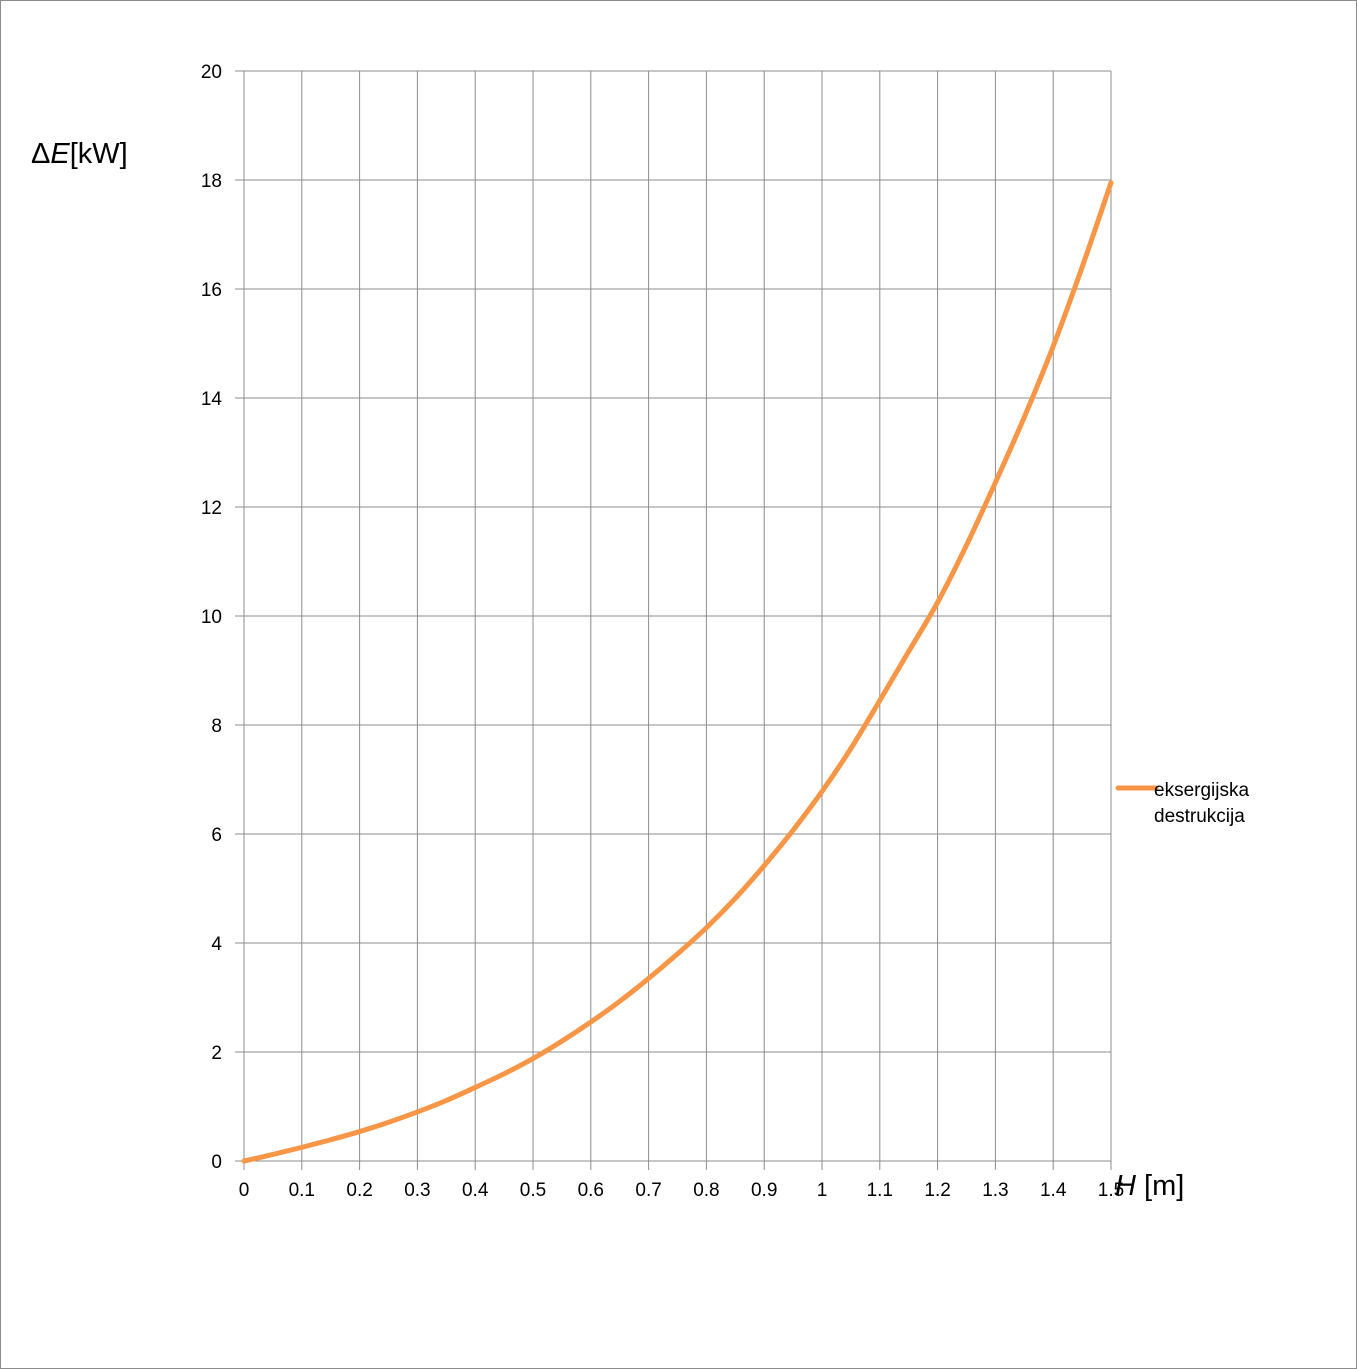 Image resolution: width=1357 pixels, height=1369 pixels. Describe the element at coordinates (417, 1190) in the screenshot. I see `x-tick-label: 0.3` at that location.